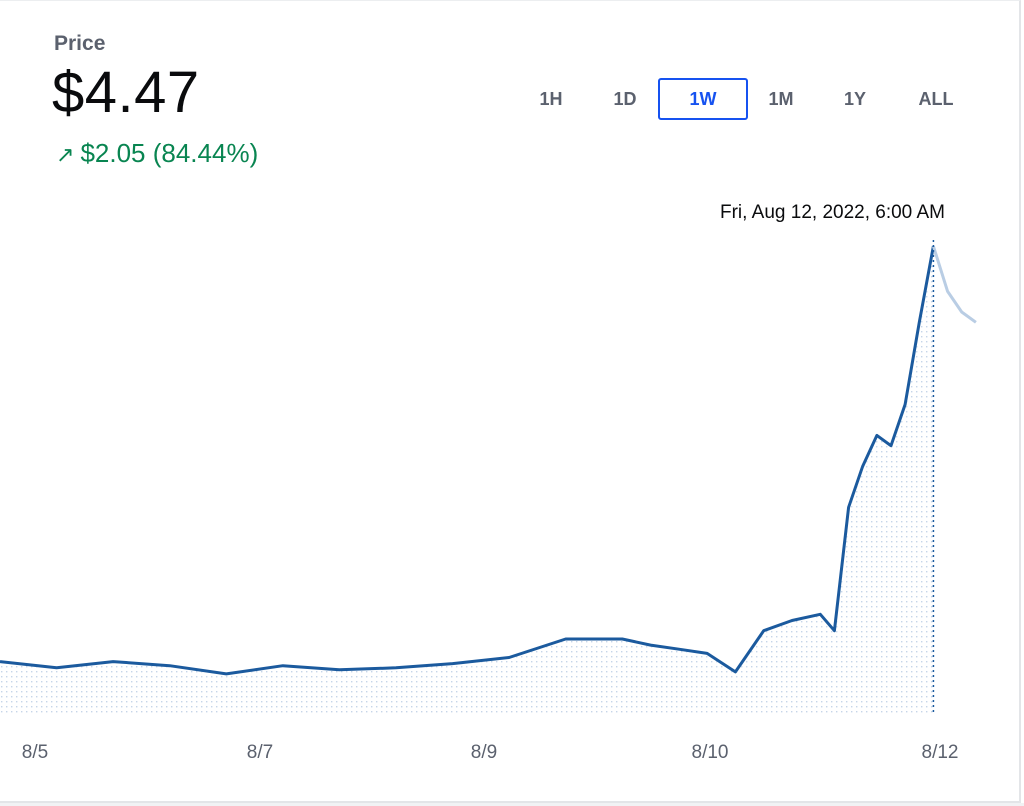 The image size is (1024, 806). I want to click on arrow-up-right-icon: ↗, so click(65, 154).